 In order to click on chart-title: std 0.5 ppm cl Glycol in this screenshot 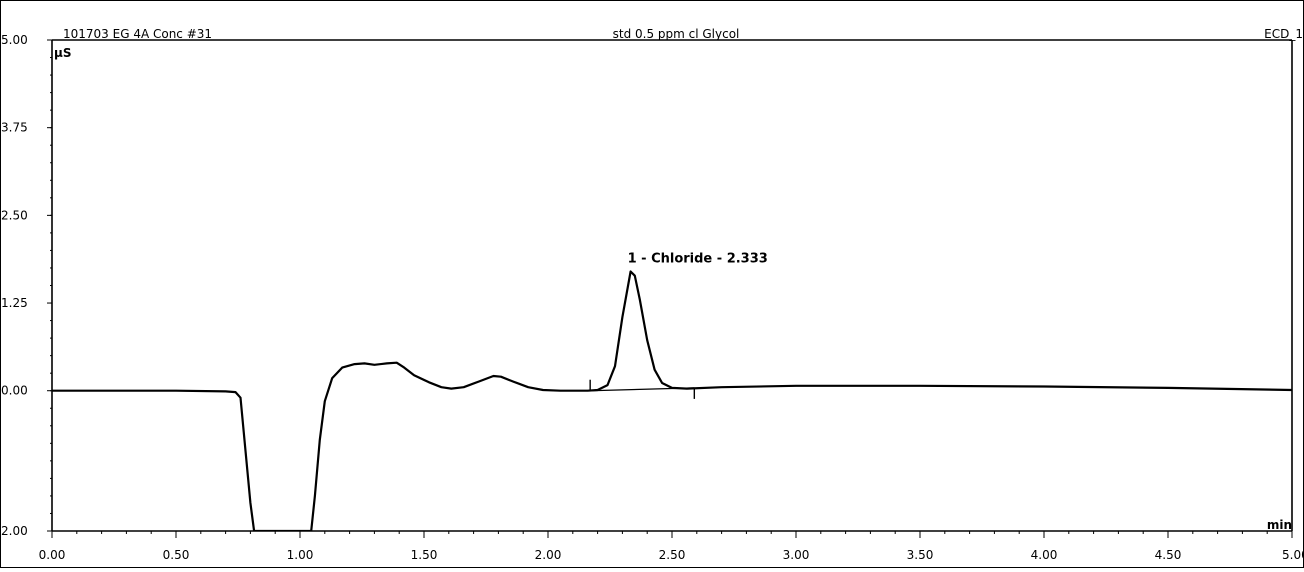, I will do `click(676, 34)`.